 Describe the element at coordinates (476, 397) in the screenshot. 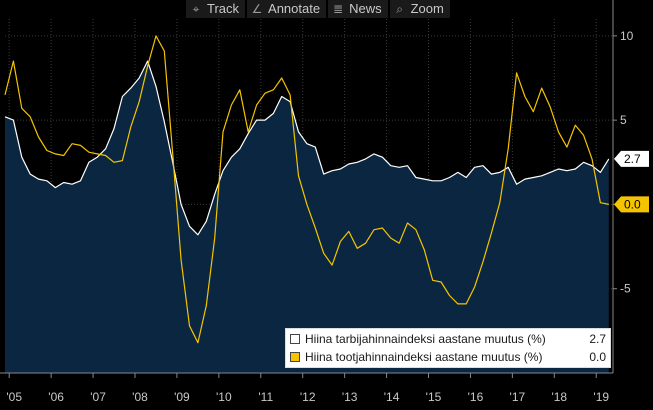

I see `x-tick-label: '16` at that location.